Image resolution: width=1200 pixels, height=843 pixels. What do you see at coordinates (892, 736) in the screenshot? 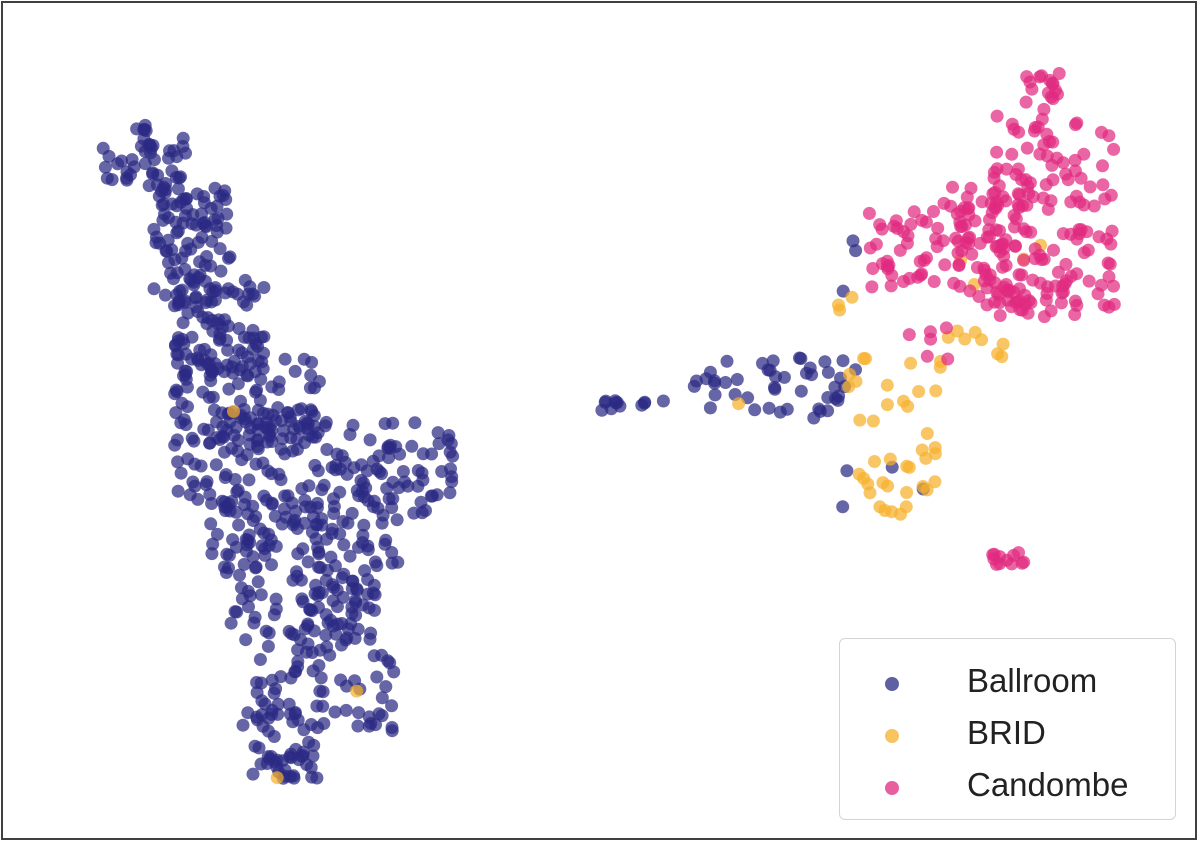
I see `legend-marker-brid` at bounding box center [892, 736].